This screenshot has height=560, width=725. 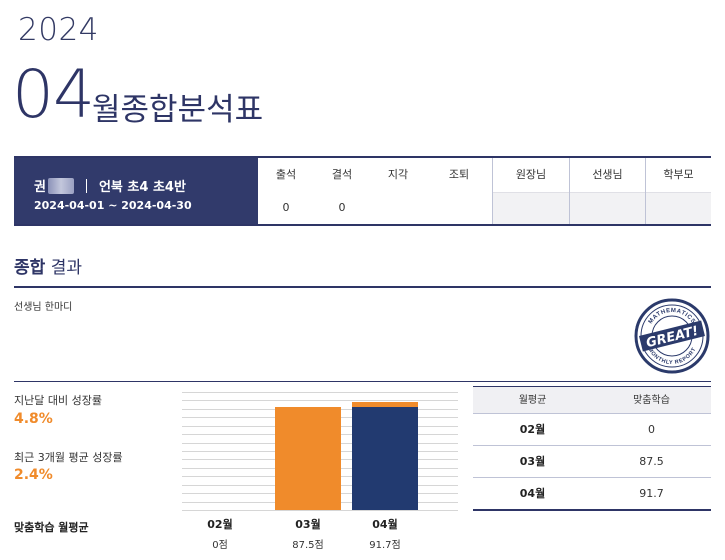 What do you see at coordinates (459, 174) in the screenshot?
I see `attendance-col-early-leave: 조퇴` at bounding box center [459, 174].